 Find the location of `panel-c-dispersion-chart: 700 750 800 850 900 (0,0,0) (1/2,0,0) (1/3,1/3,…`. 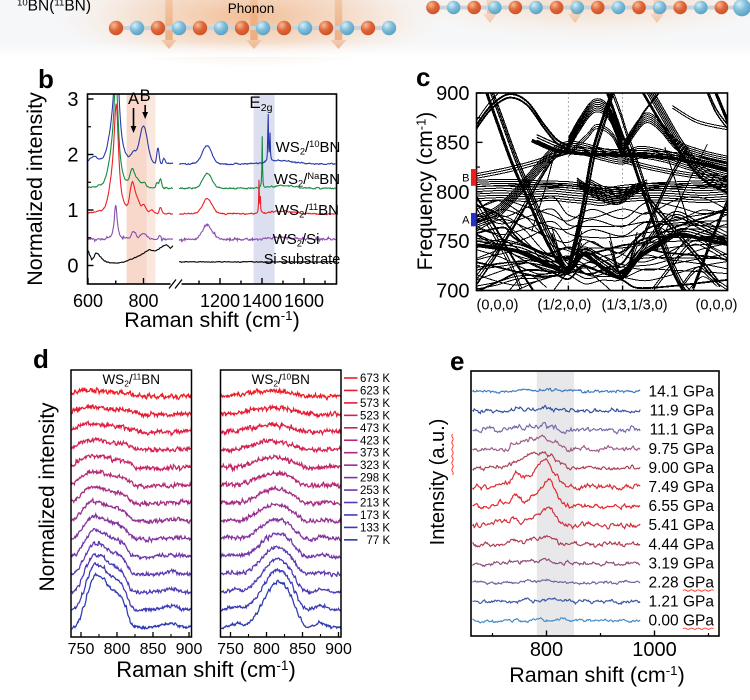

panel-c-dispersion-chart: 700 750 800 850 900 (0,0,0) (1/2,0,0) (1/3,1/3,… is located at coordinates (575, 198).